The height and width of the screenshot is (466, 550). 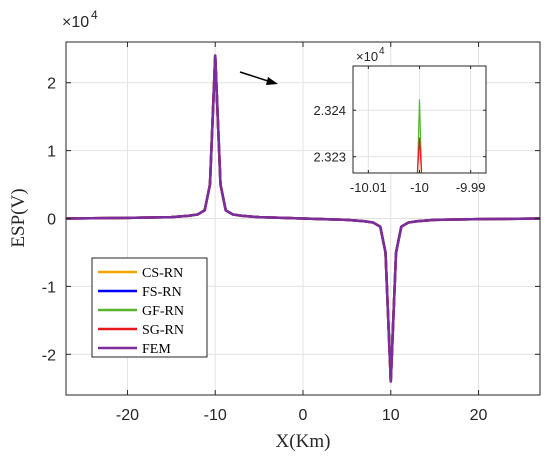 What do you see at coordinates (479, 415) in the screenshot?
I see `main-x-tick-label: 20` at bounding box center [479, 415].